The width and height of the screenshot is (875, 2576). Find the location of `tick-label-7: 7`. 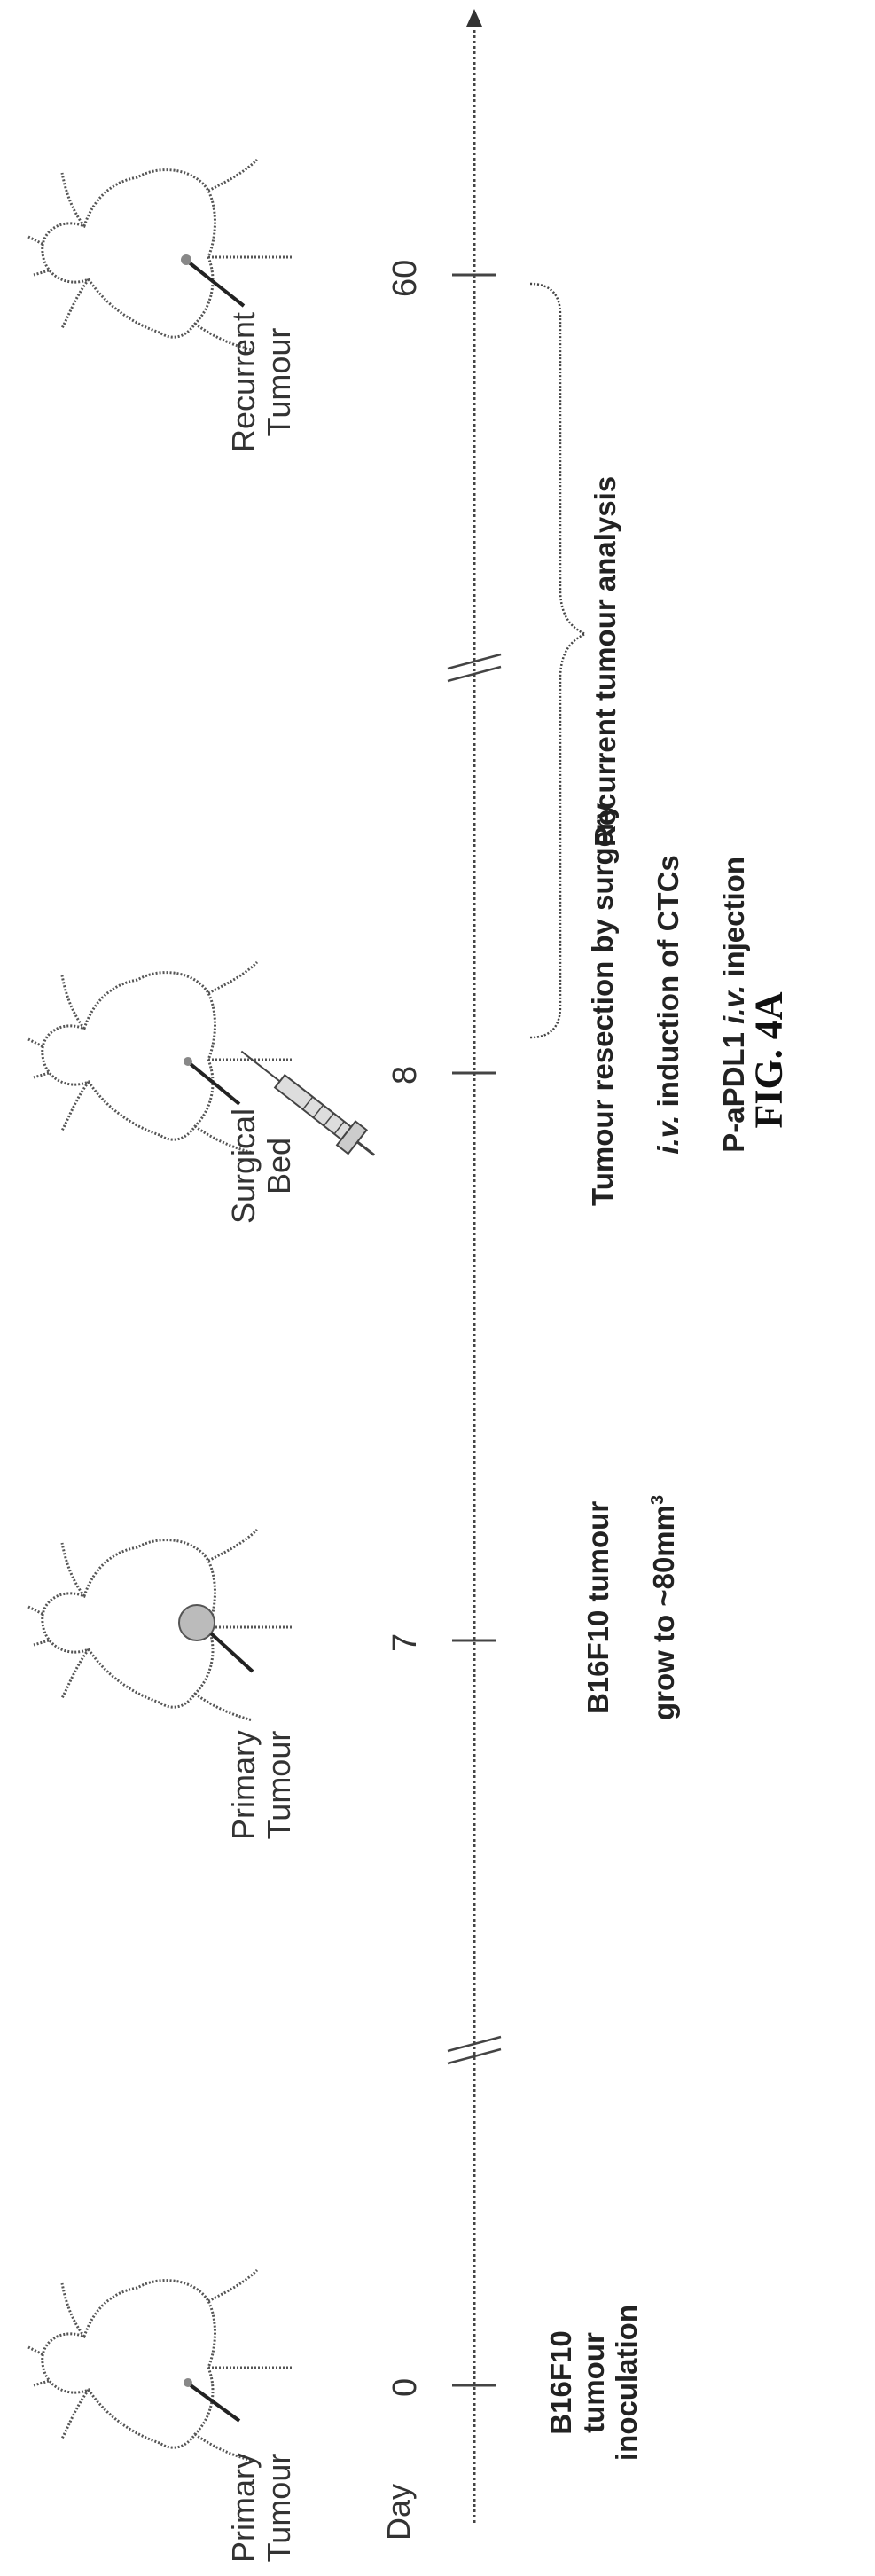

tick-label-7: 7 is located at coordinates (406, 1642).